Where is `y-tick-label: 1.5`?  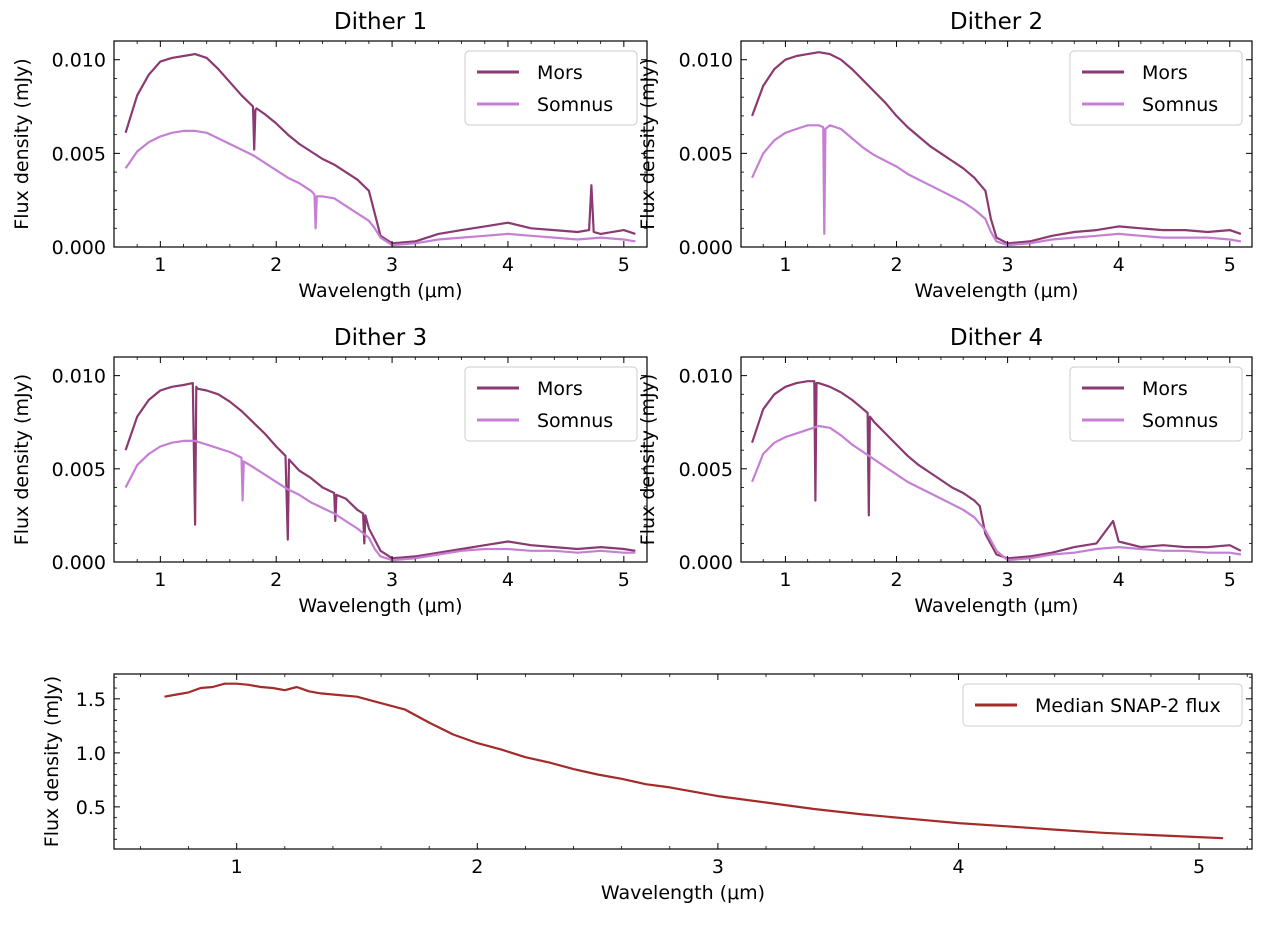 y-tick-label: 1.5 is located at coordinates (91, 700).